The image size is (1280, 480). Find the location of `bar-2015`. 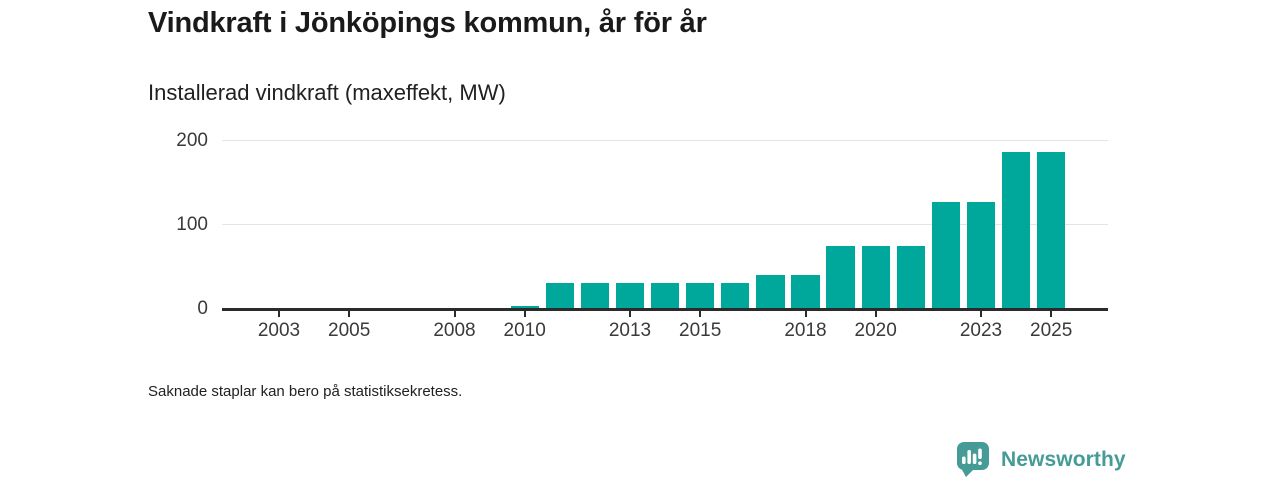

bar-2015 is located at coordinates (700, 295).